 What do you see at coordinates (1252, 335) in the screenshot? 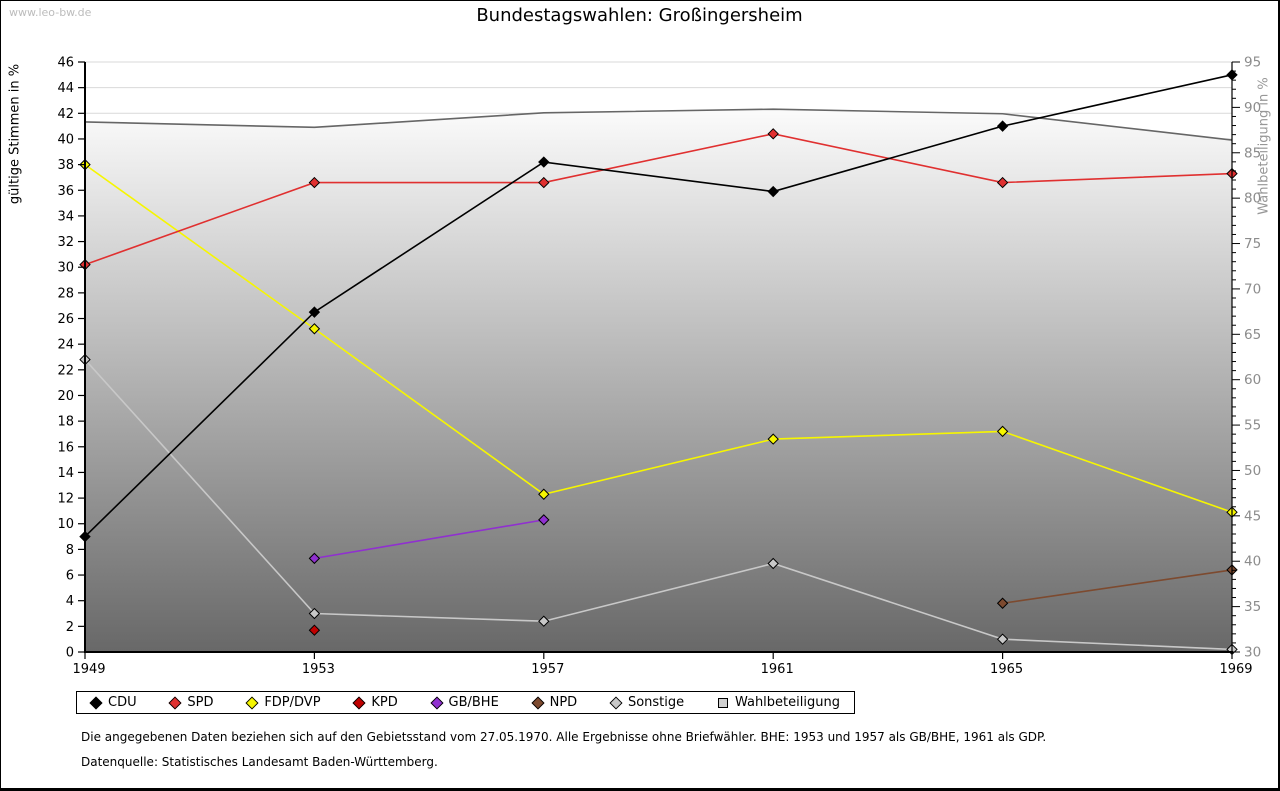
I see `right-tick-label: 65` at bounding box center [1252, 335].